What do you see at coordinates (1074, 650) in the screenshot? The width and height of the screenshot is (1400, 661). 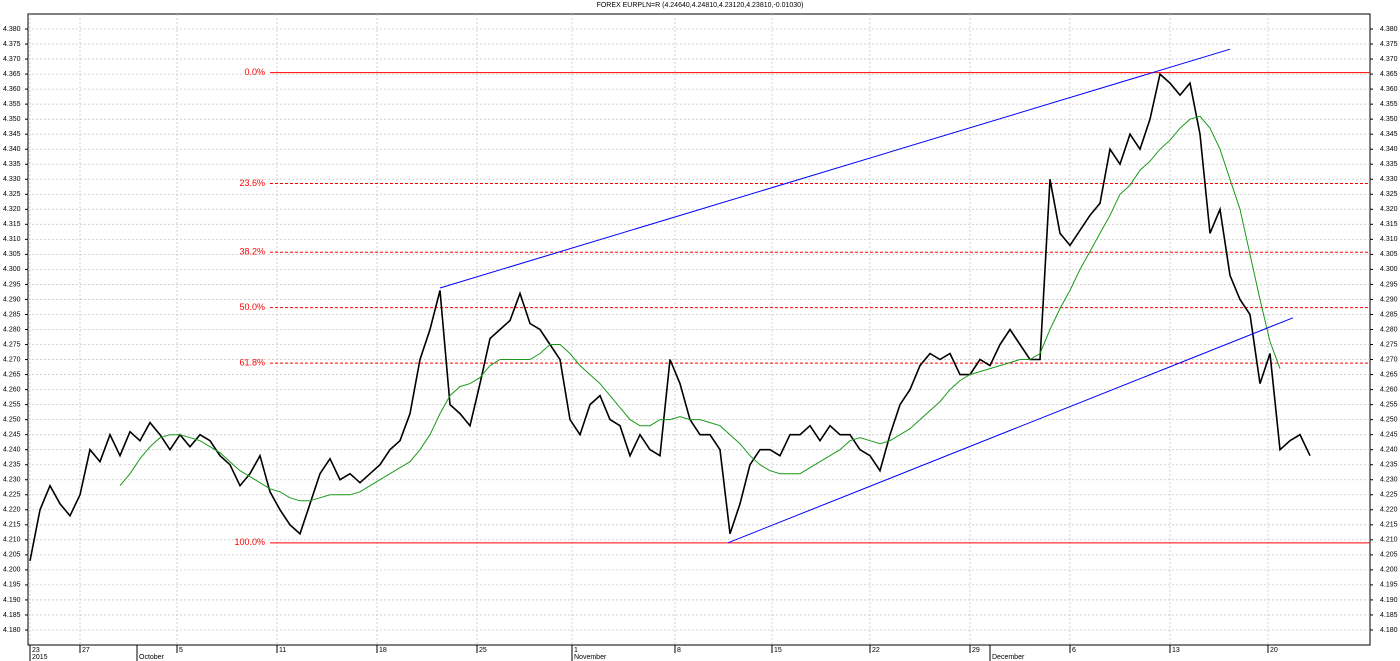 I see `x-tick-label: 6` at bounding box center [1074, 650].